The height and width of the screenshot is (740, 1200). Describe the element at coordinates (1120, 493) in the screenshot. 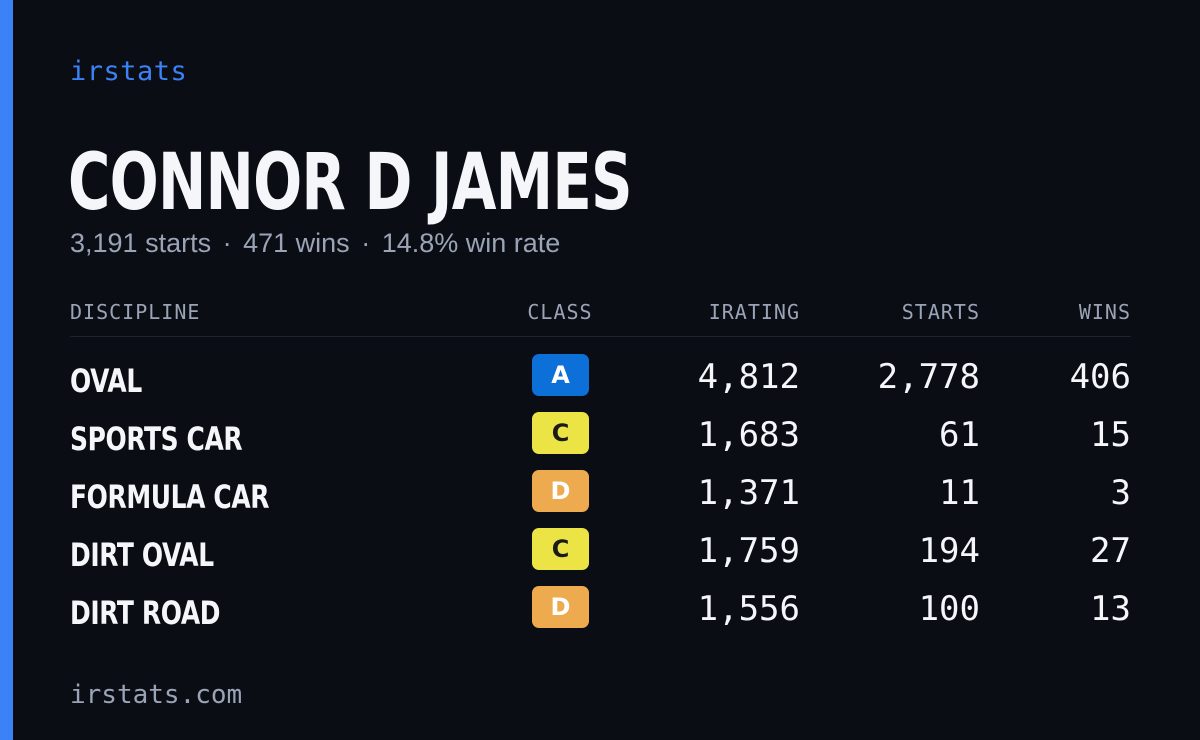

I see `wins-value: 3` at that location.